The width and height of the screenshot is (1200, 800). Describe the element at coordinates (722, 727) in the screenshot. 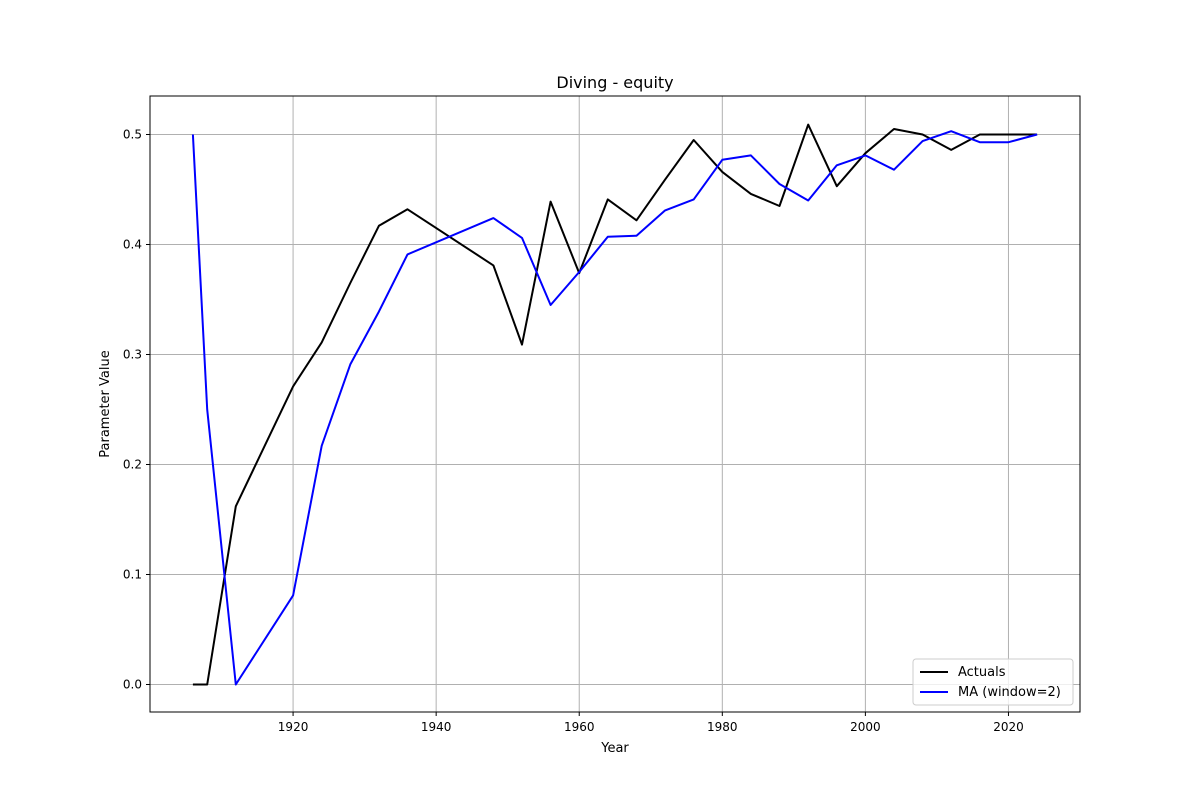

I see `x-tick-label: 1980` at that location.